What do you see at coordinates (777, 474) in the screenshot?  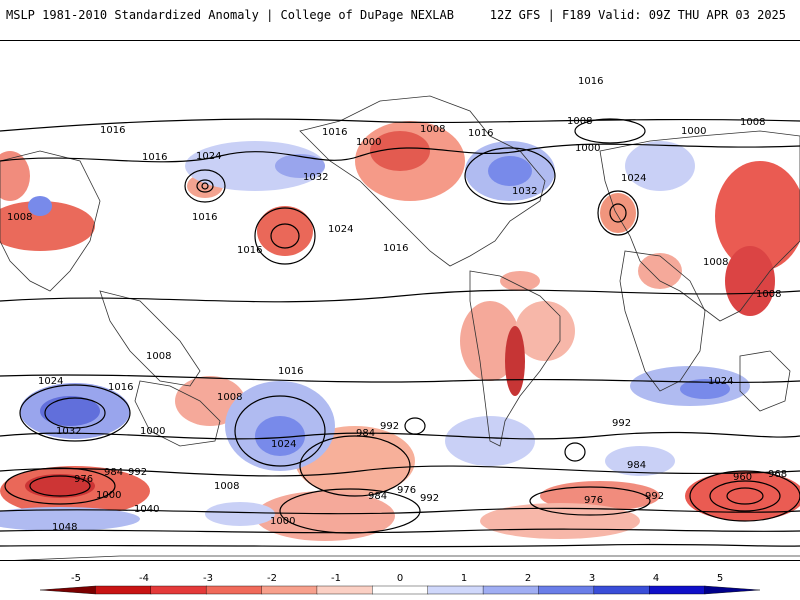 I see `isobar-label: 968` at bounding box center [777, 474].